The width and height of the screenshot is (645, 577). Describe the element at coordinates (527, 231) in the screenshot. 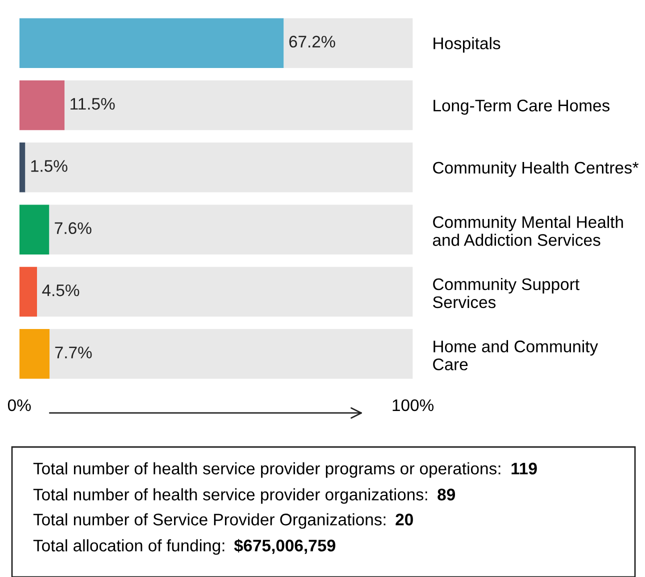

I see `y-tick-label: Community Mental Health and Addiction Services` at that location.